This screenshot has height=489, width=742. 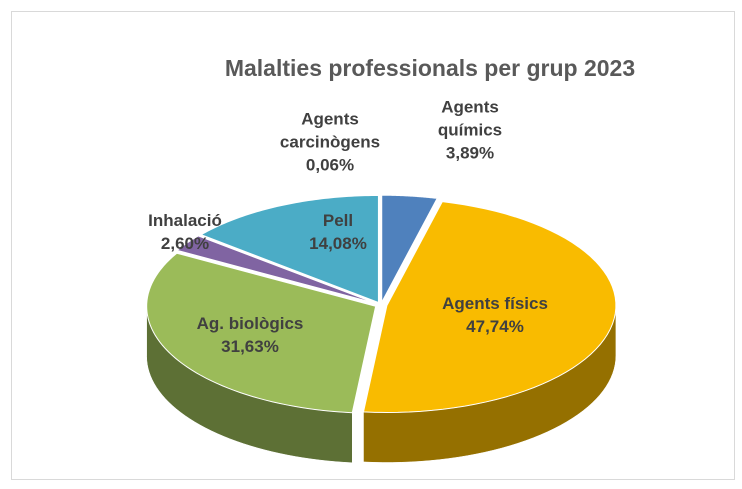 I want to click on value-label: 31,63%, so click(x=250, y=346).